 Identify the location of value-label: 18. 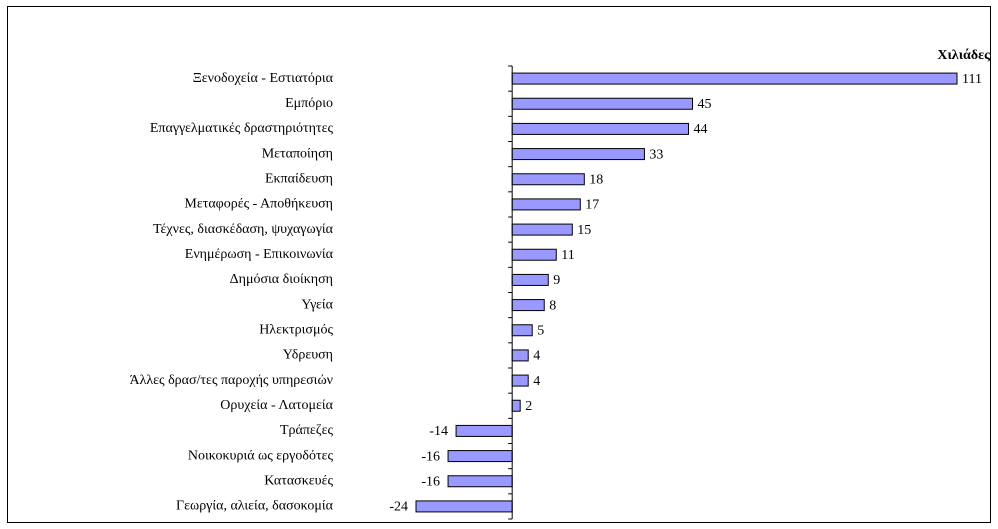
(596, 179).